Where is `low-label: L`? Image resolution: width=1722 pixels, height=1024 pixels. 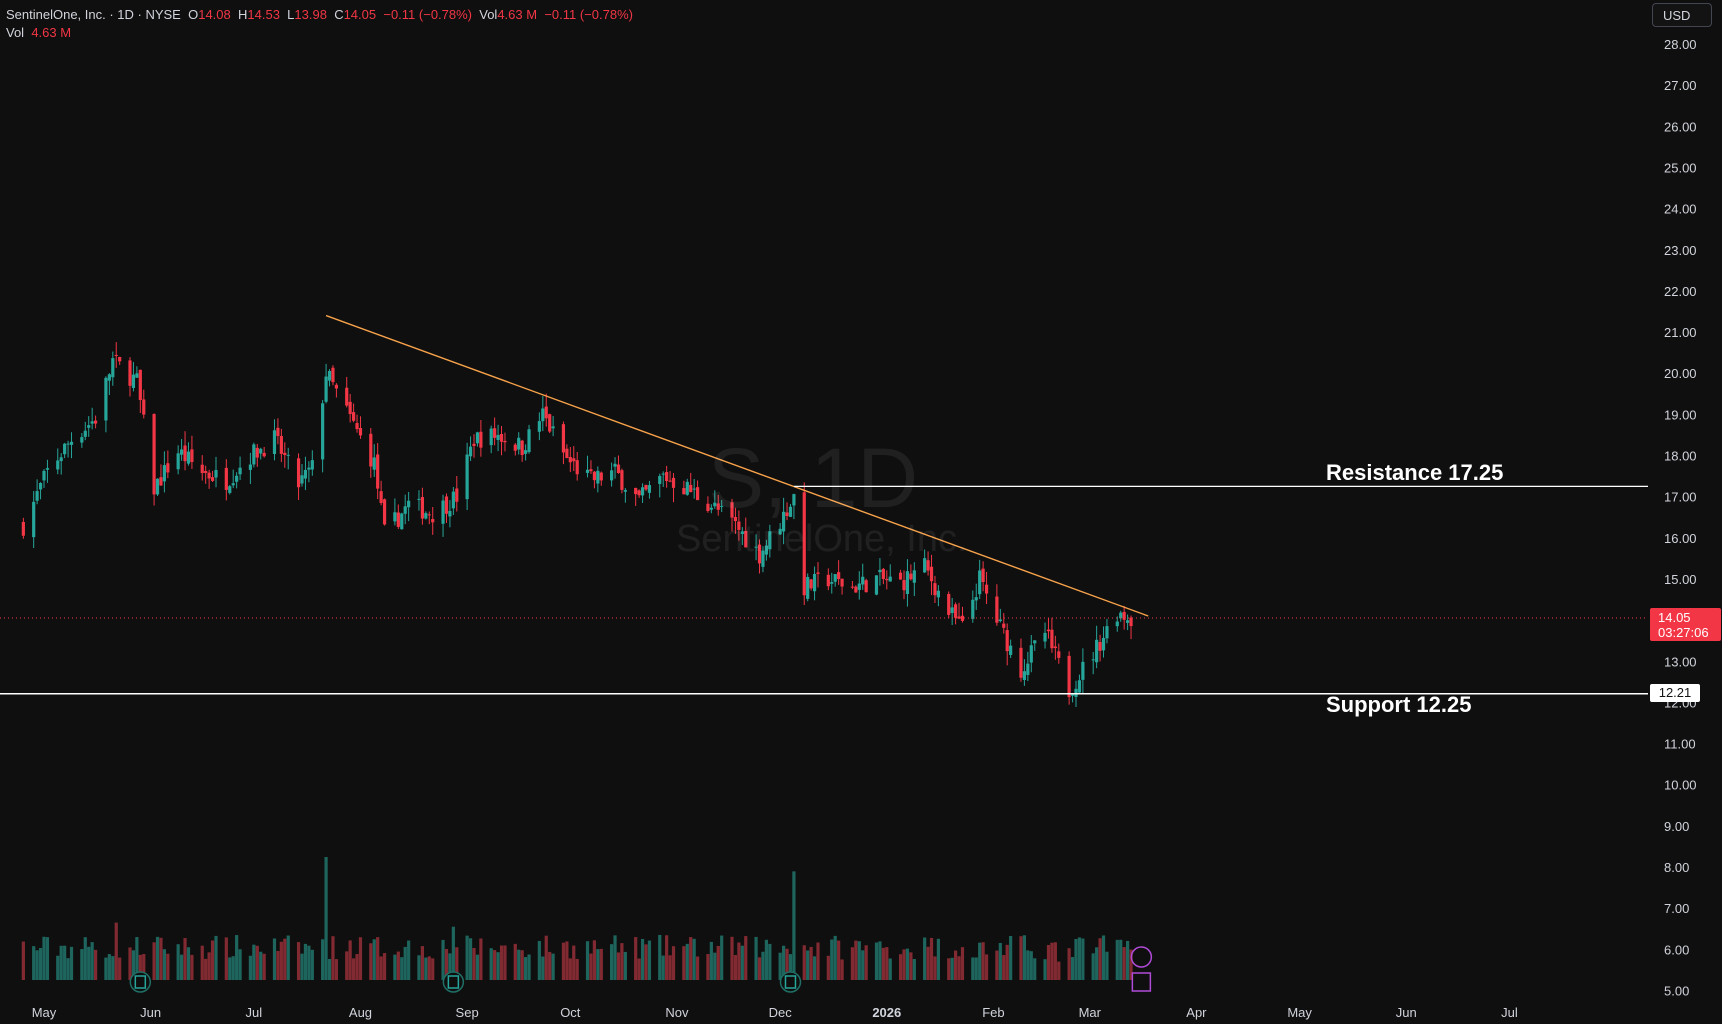
low-label: L is located at coordinates (291, 14).